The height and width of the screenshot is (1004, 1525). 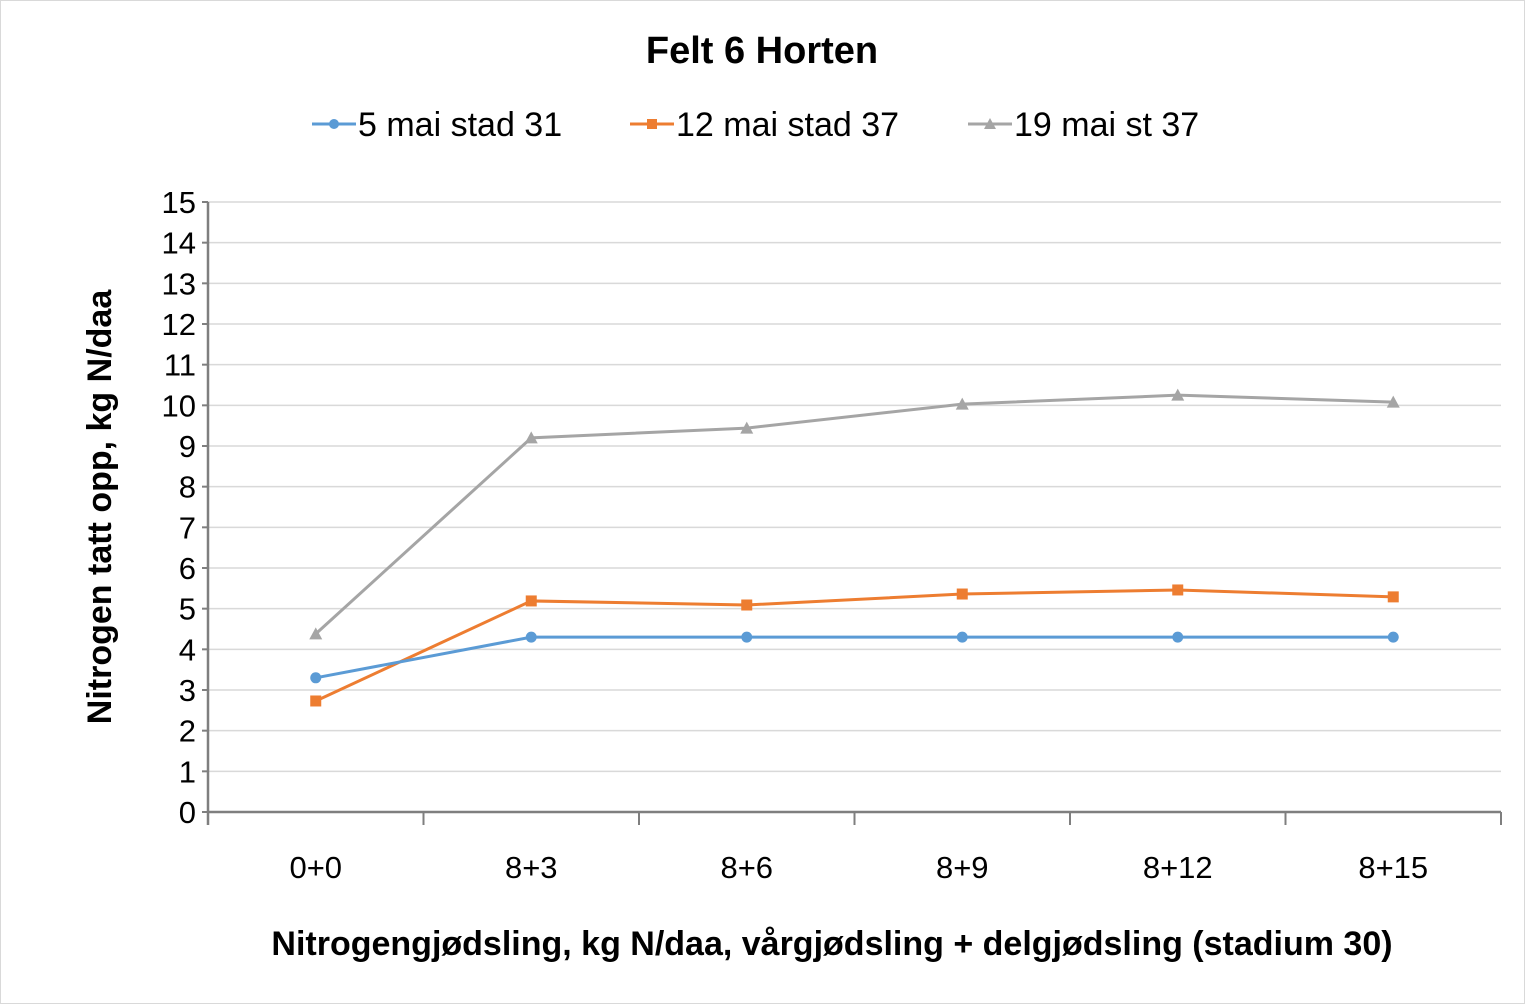 I want to click on y-tick-label: 11, so click(x=180, y=365).